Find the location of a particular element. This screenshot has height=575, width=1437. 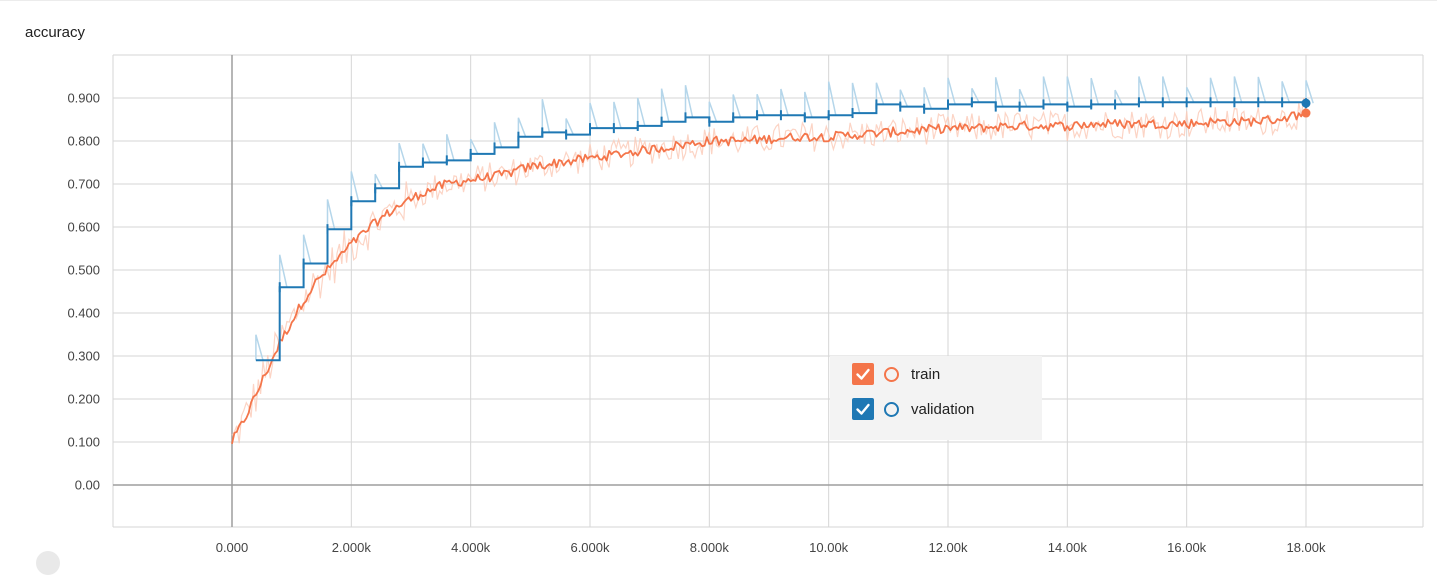

y-tick-label: 0.00 is located at coordinates (87, 485).